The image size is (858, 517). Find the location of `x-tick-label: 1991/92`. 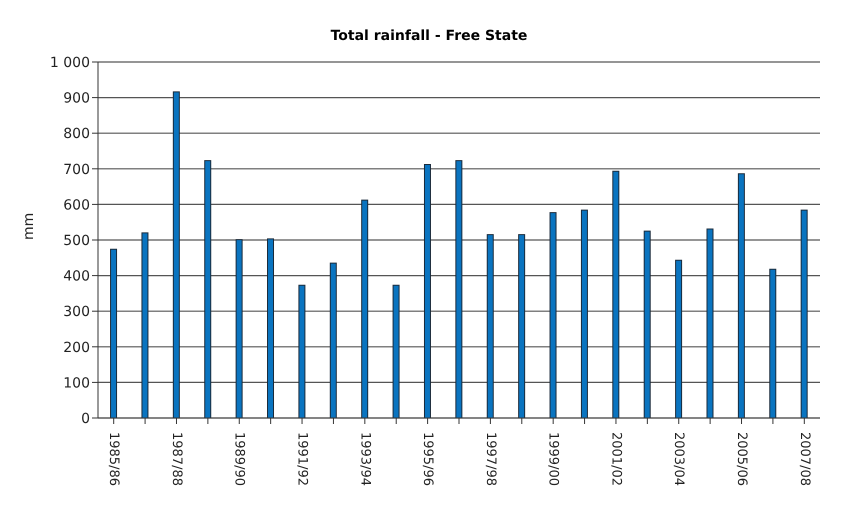

x-tick-label: 1991/92 is located at coordinates (302, 459).